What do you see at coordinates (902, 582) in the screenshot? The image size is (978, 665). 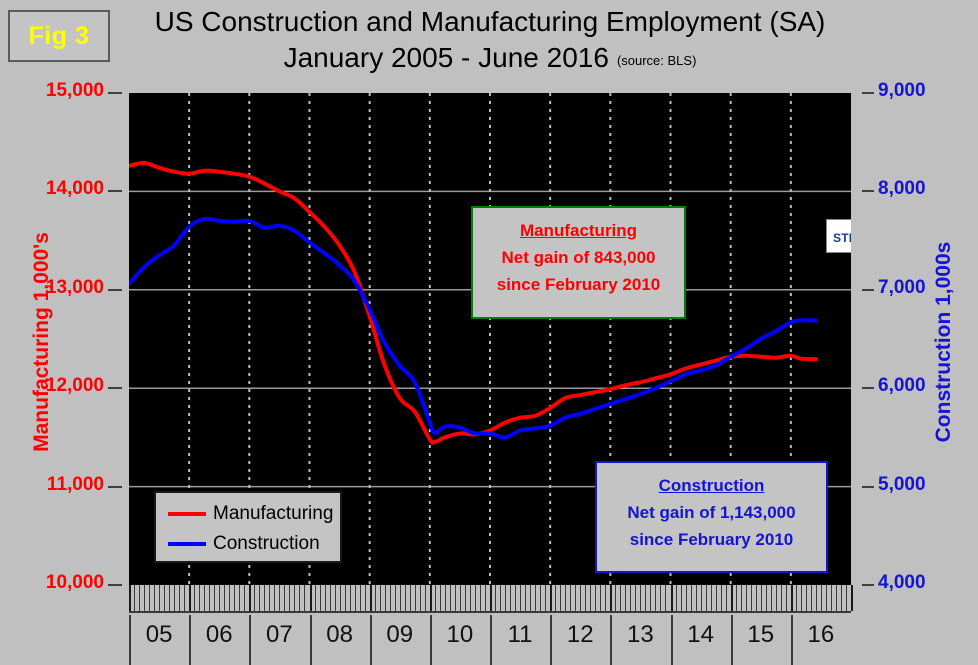 I see `right-axis-tick-label: 4,000` at bounding box center [902, 582].